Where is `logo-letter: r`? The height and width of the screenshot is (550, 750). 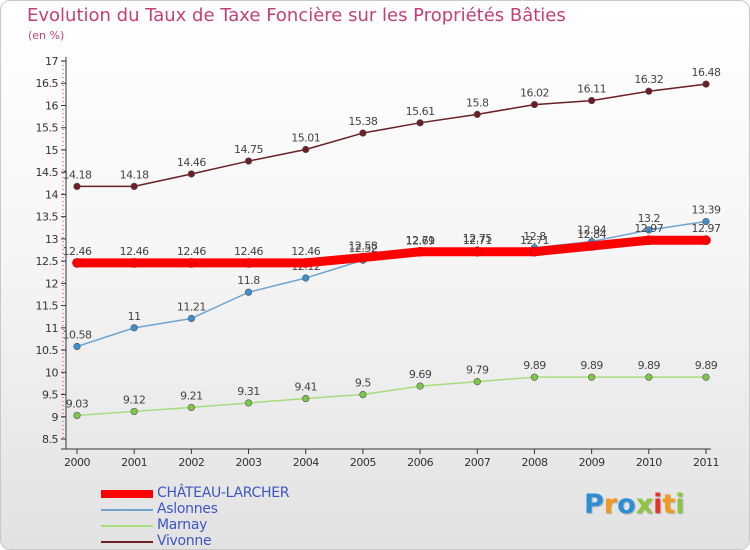
logo-letter: r is located at coordinates (610, 504).